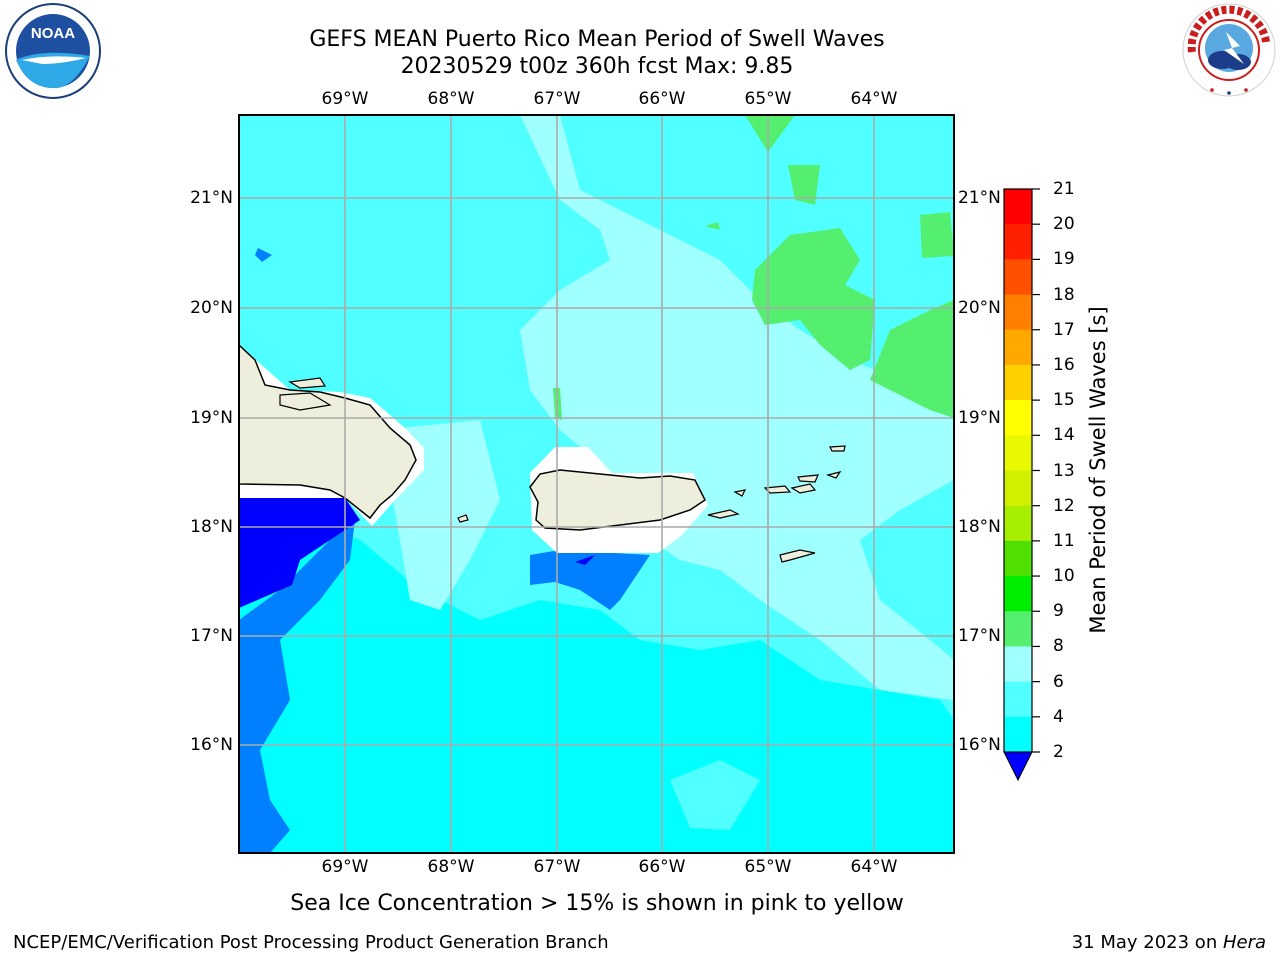  I want to click on colorbar-tick-label: 10, so click(1064, 576).